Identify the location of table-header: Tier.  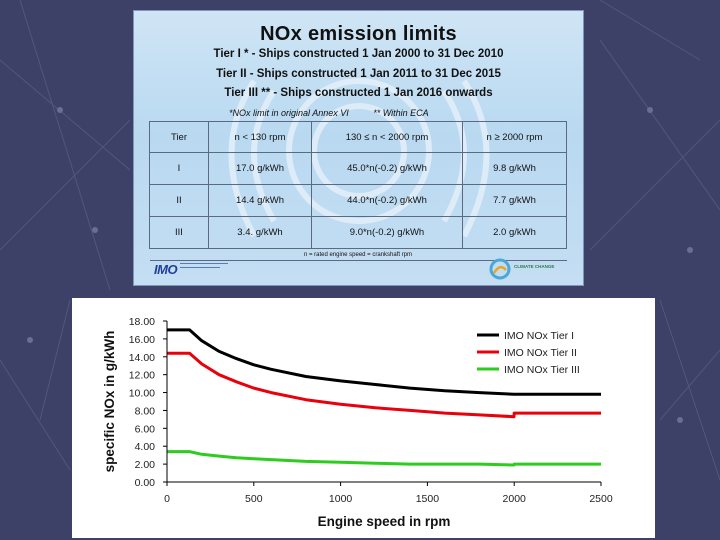
(179, 137).